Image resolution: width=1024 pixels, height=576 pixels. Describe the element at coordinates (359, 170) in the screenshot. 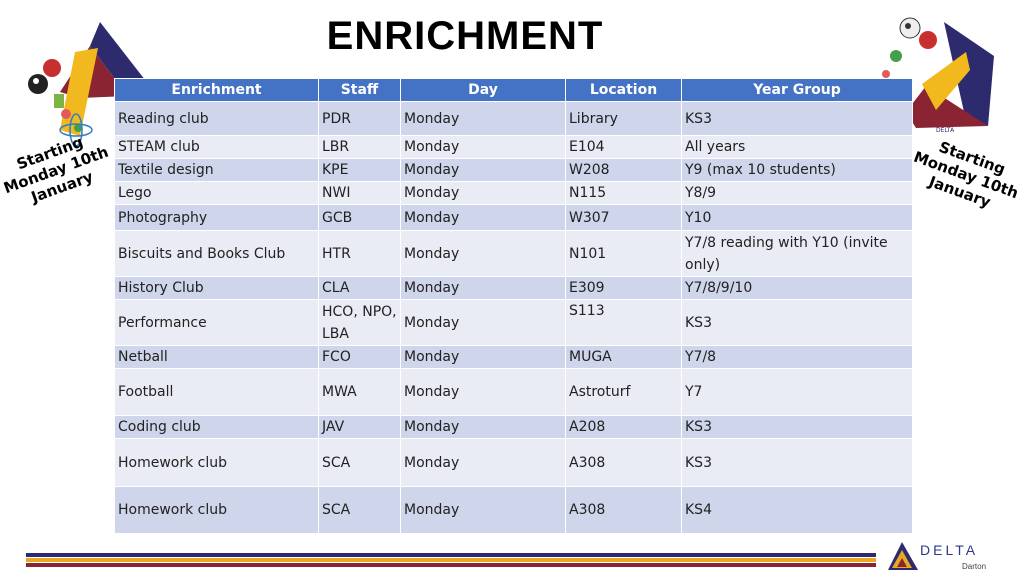

I see `cell-staff: KPE` at that location.